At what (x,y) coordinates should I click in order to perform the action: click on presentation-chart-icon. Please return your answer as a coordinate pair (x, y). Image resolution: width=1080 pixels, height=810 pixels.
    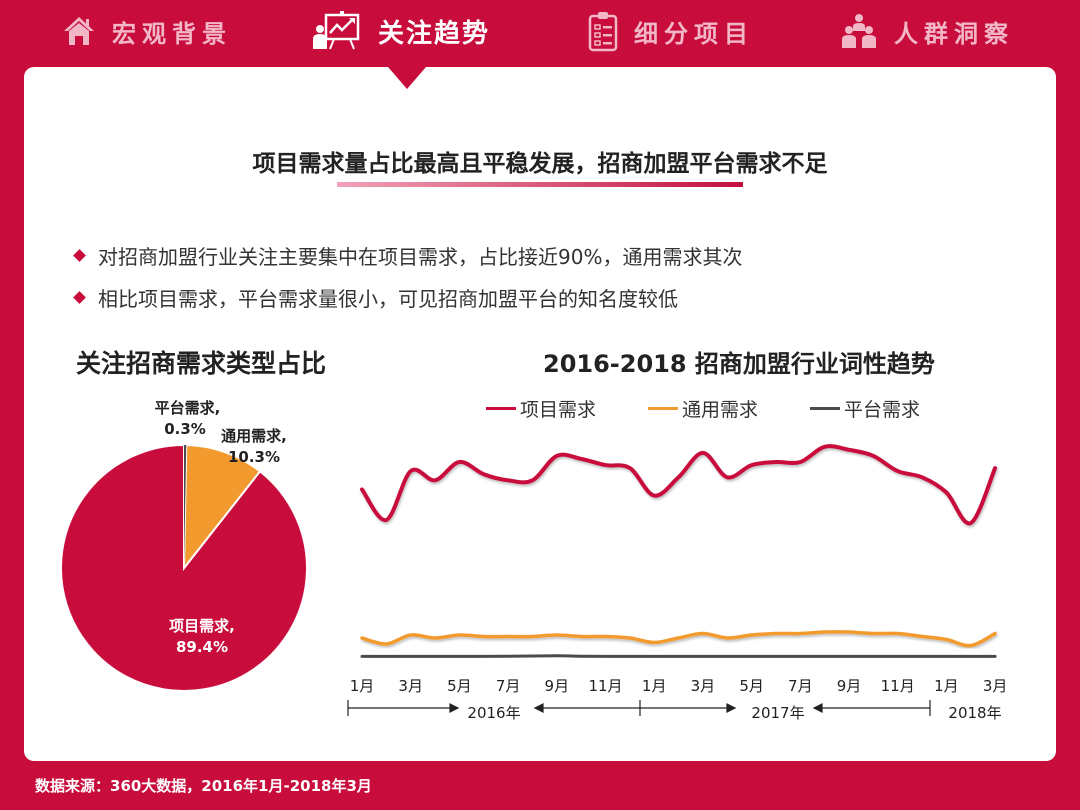
    Looking at the image, I should click on (336, 30).